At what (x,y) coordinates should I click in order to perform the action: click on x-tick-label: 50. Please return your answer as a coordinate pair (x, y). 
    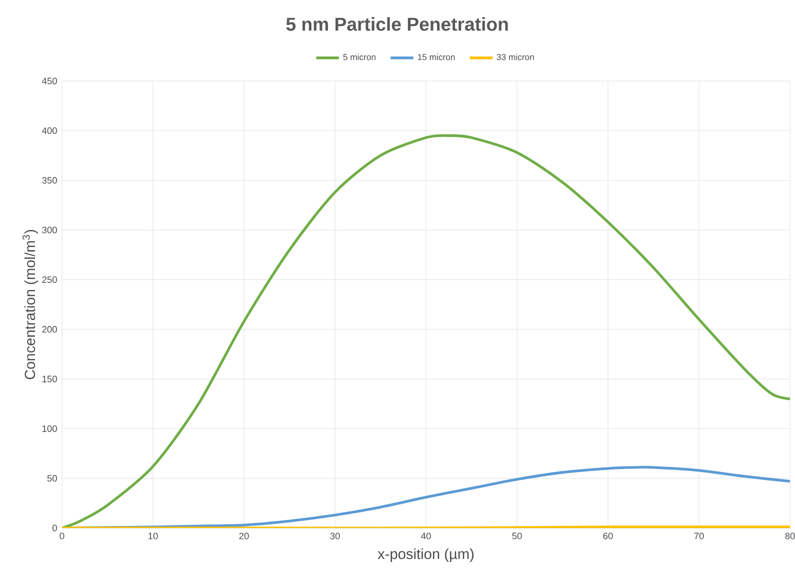
    Looking at the image, I should click on (517, 536).